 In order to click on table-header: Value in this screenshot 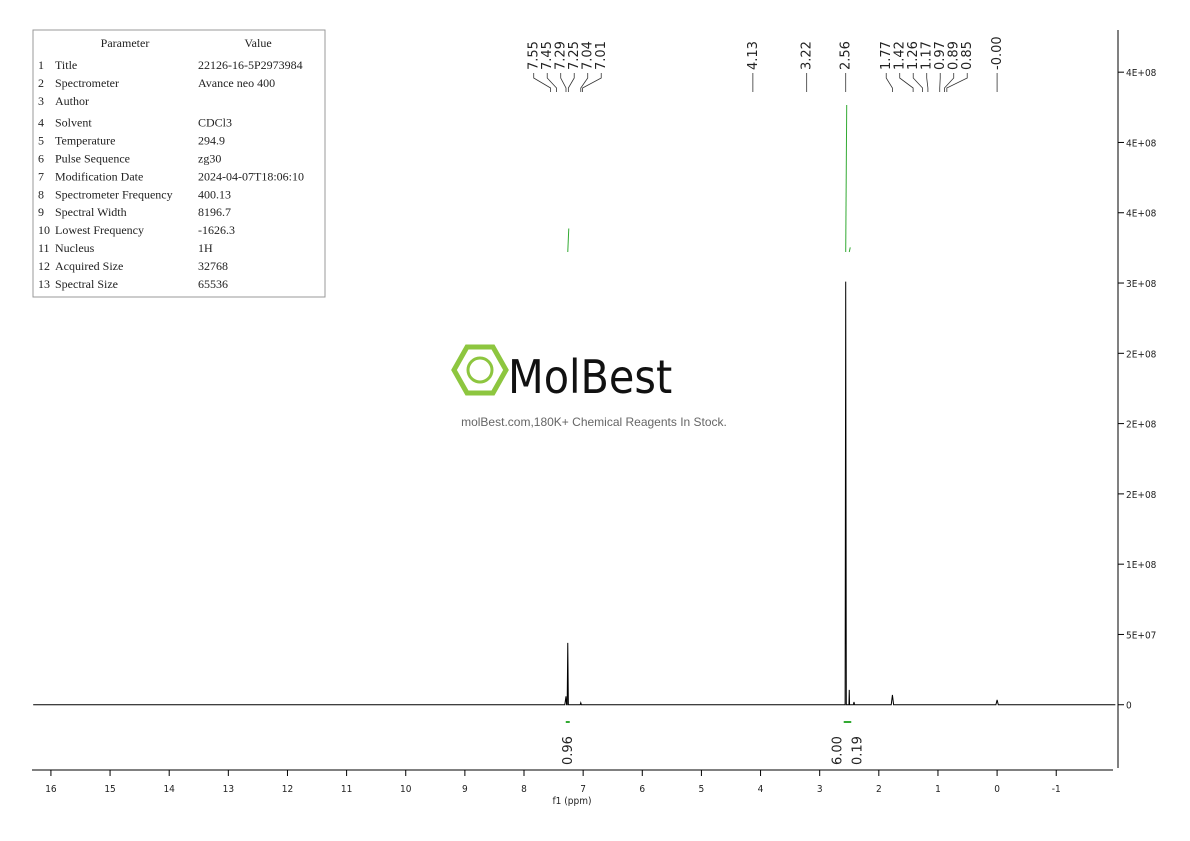, I will do `click(257, 43)`.